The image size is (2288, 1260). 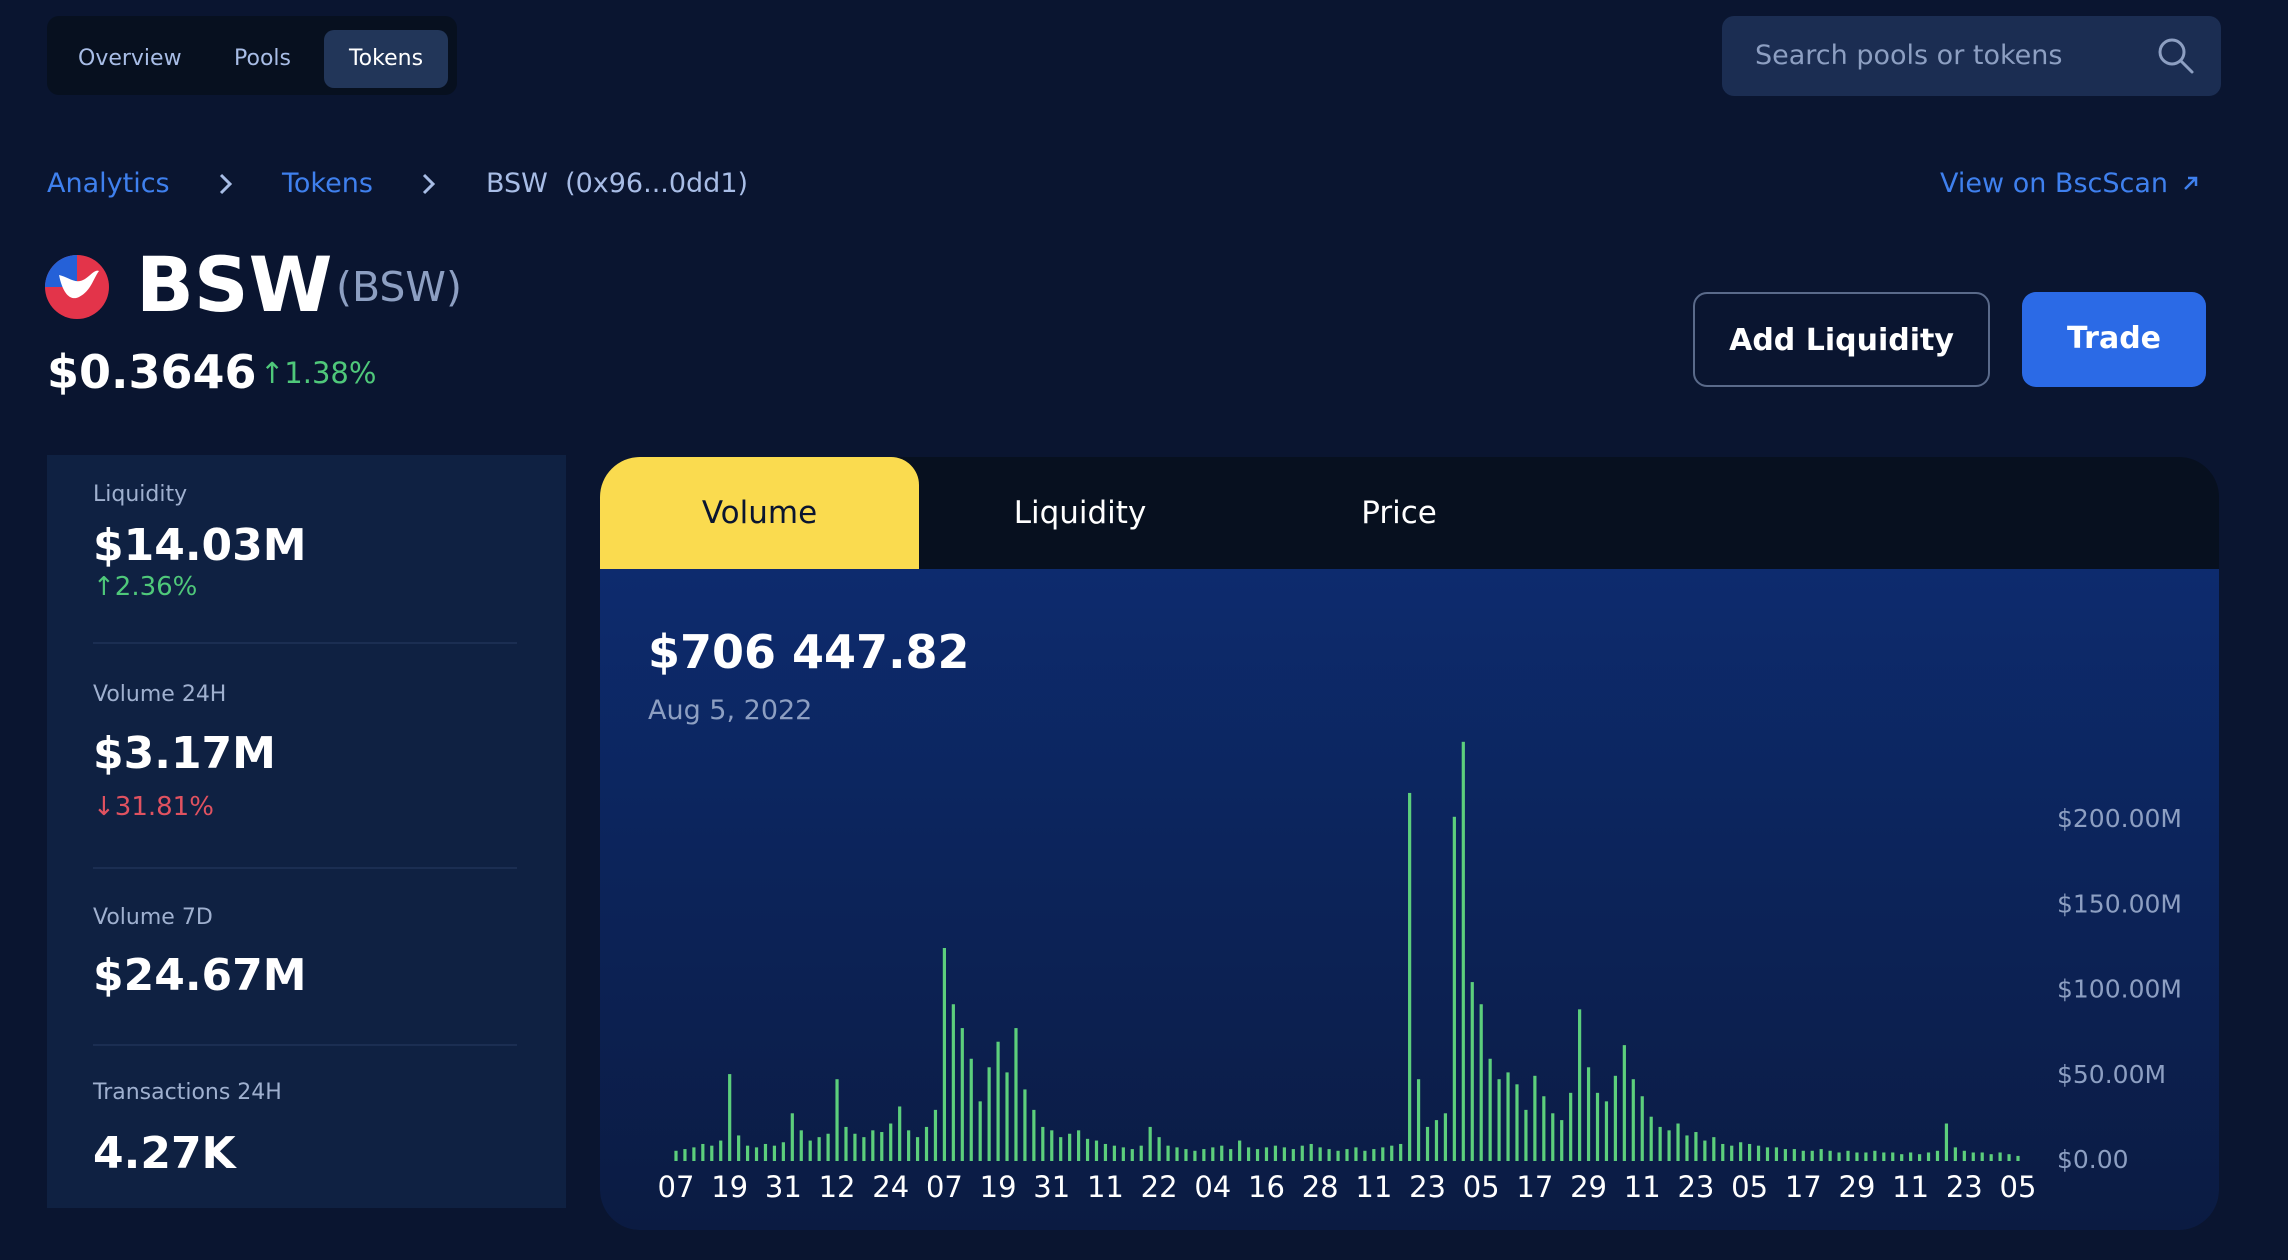 I want to click on x-tick-label: 31, so click(x=783, y=1187).